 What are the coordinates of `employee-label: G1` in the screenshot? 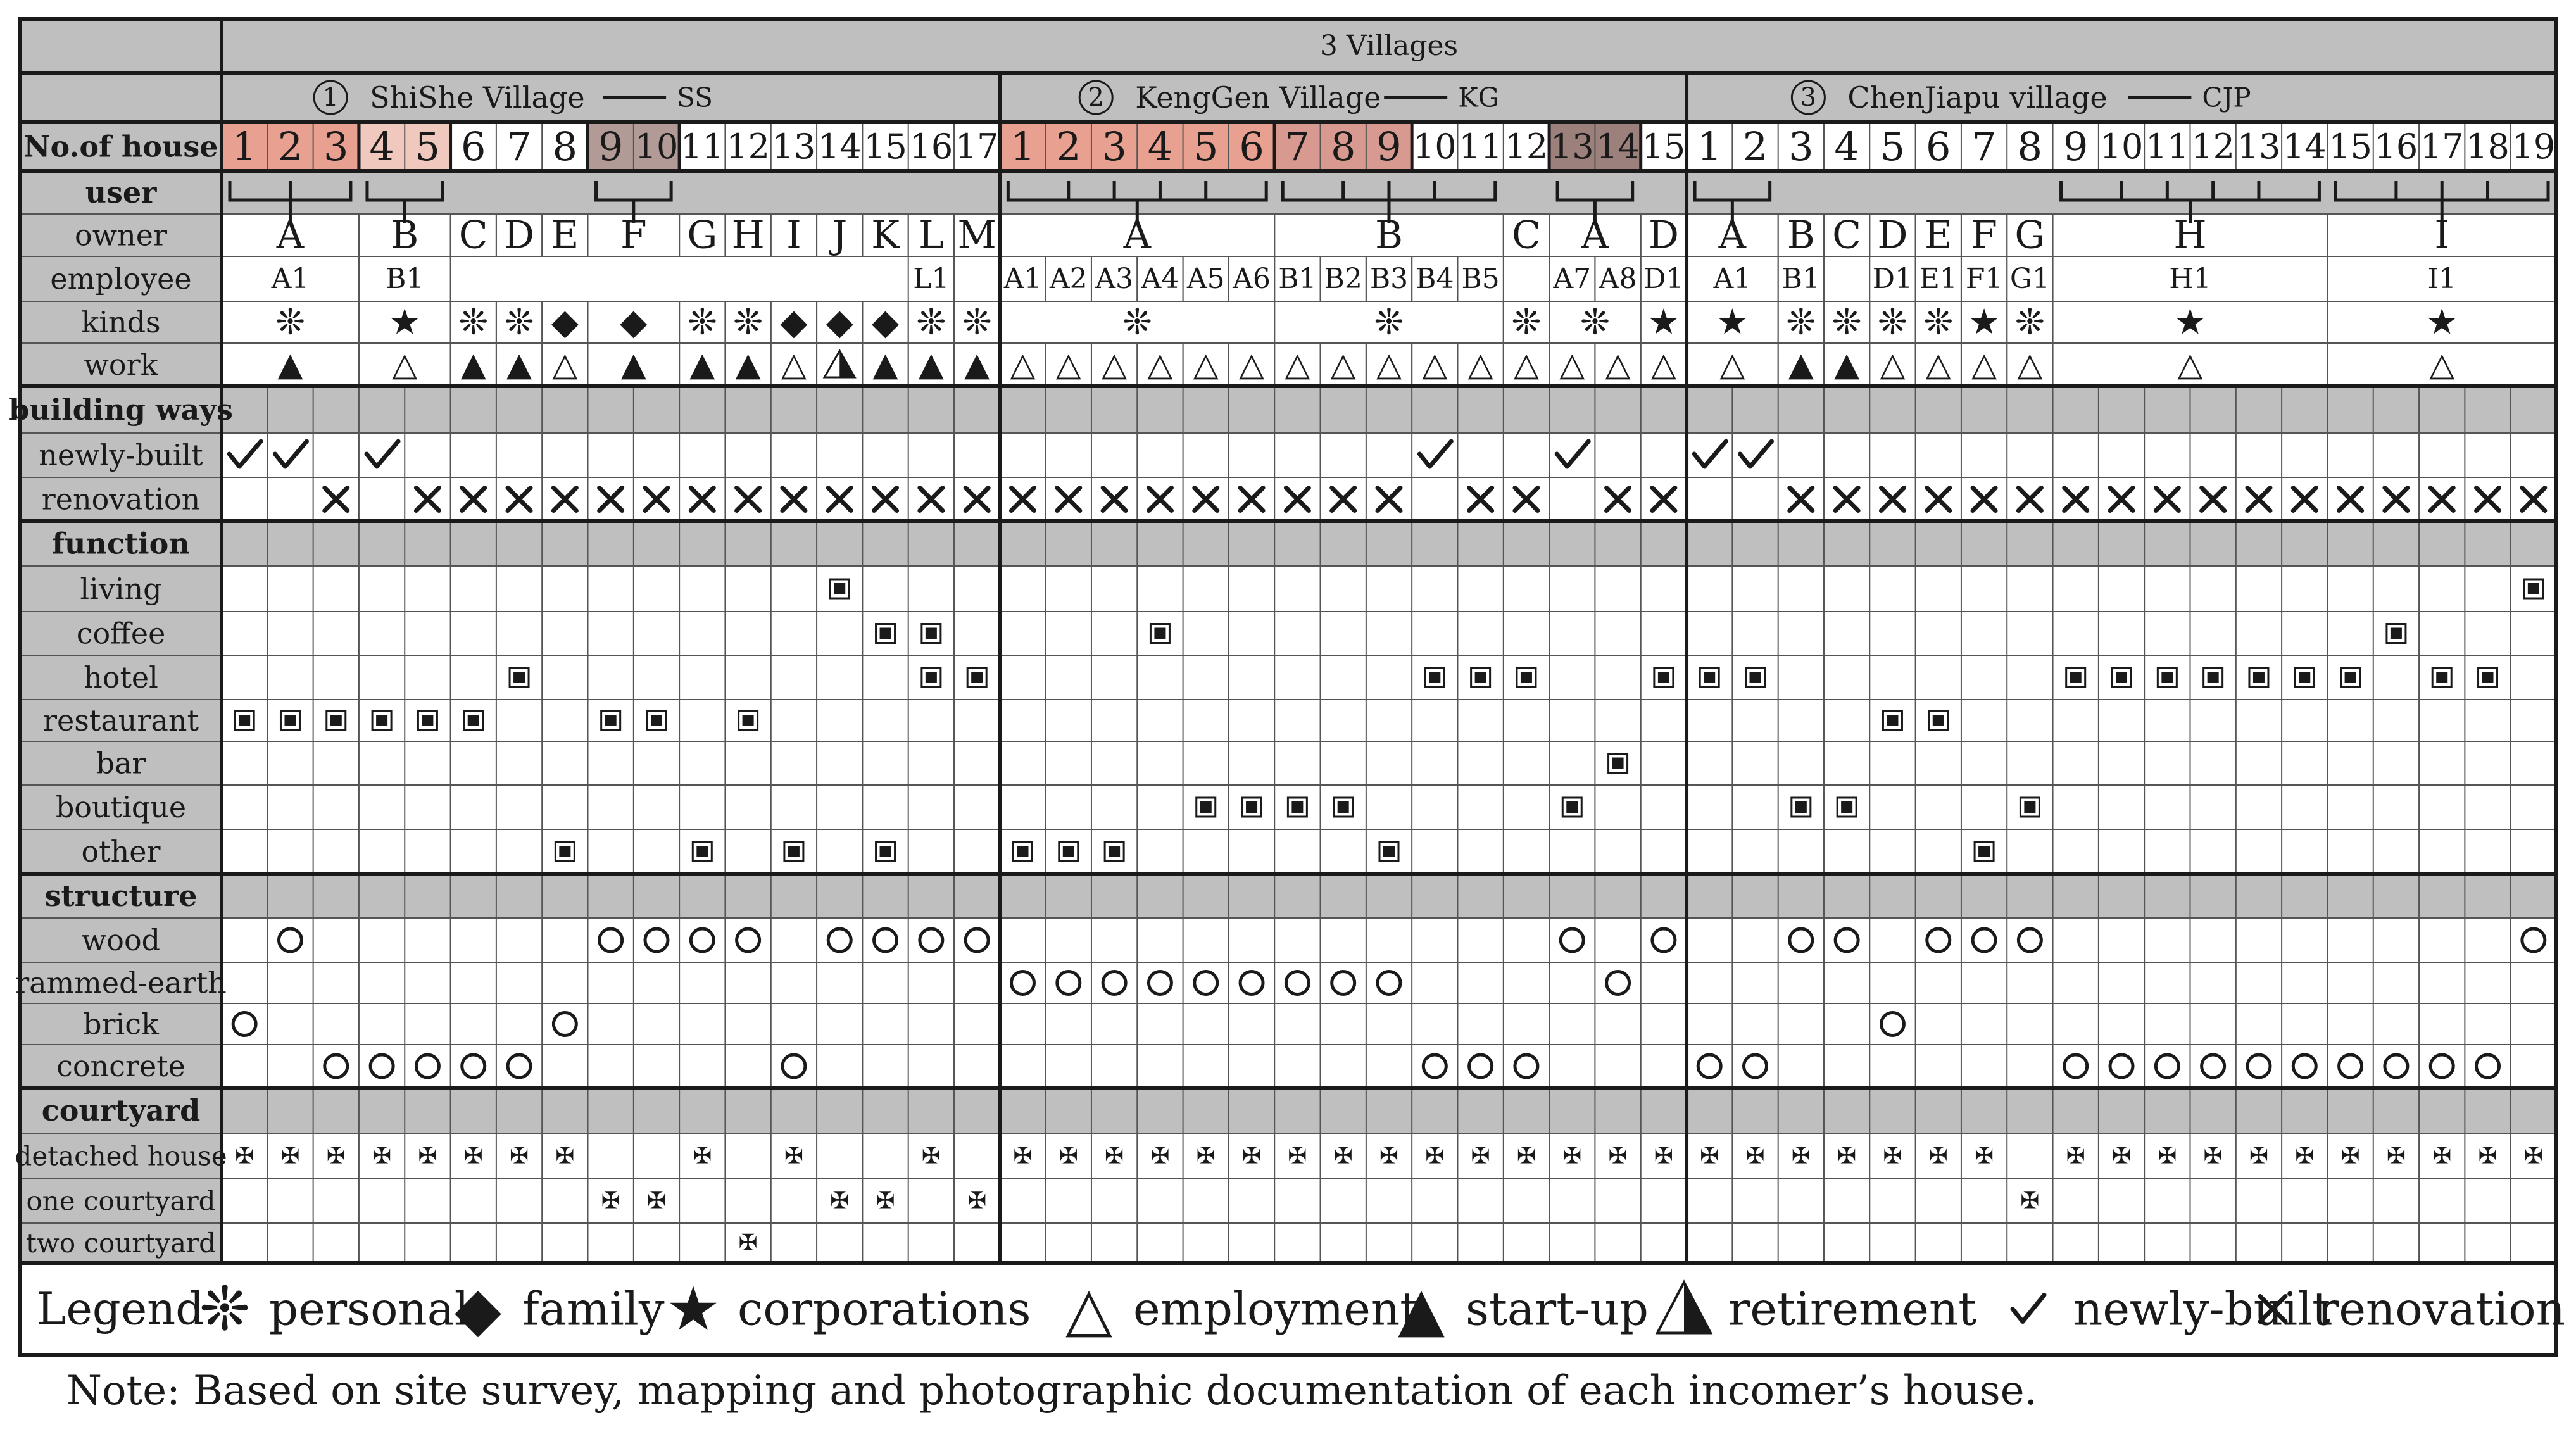 It's located at (2030, 279).